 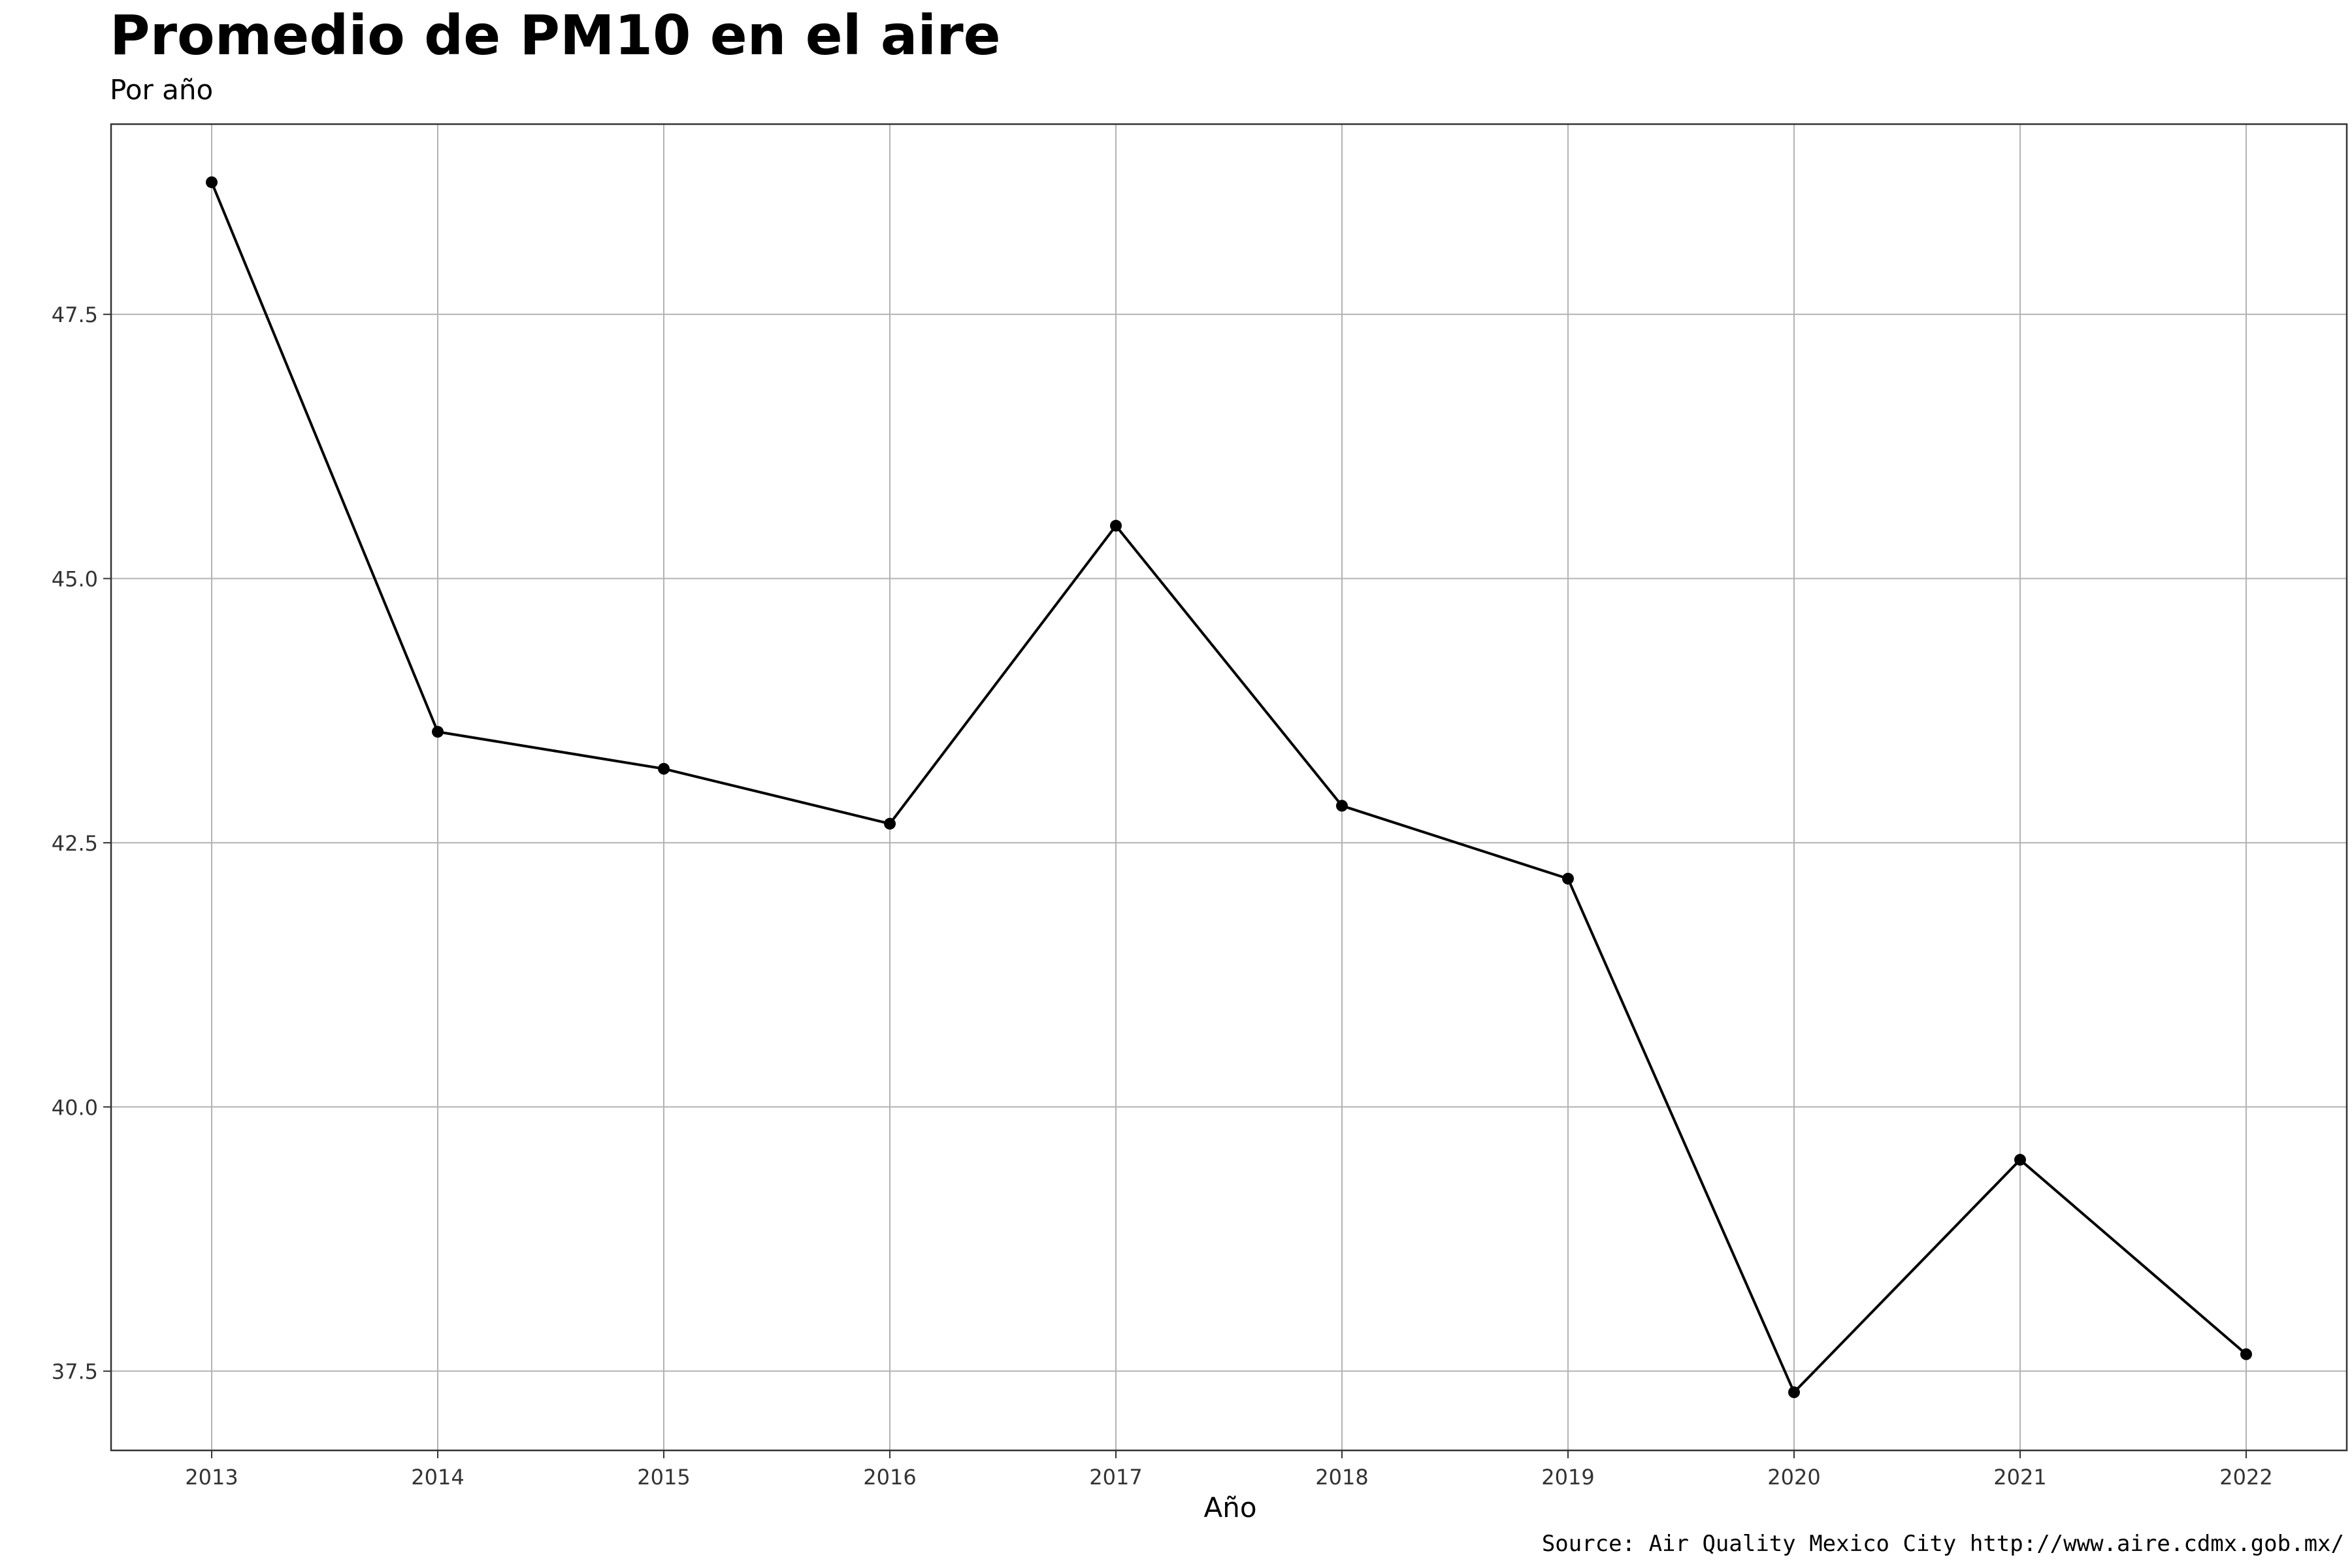 What do you see at coordinates (75, 1107) in the screenshot?
I see `y-tick-label: 40.0` at bounding box center [75, 1107].